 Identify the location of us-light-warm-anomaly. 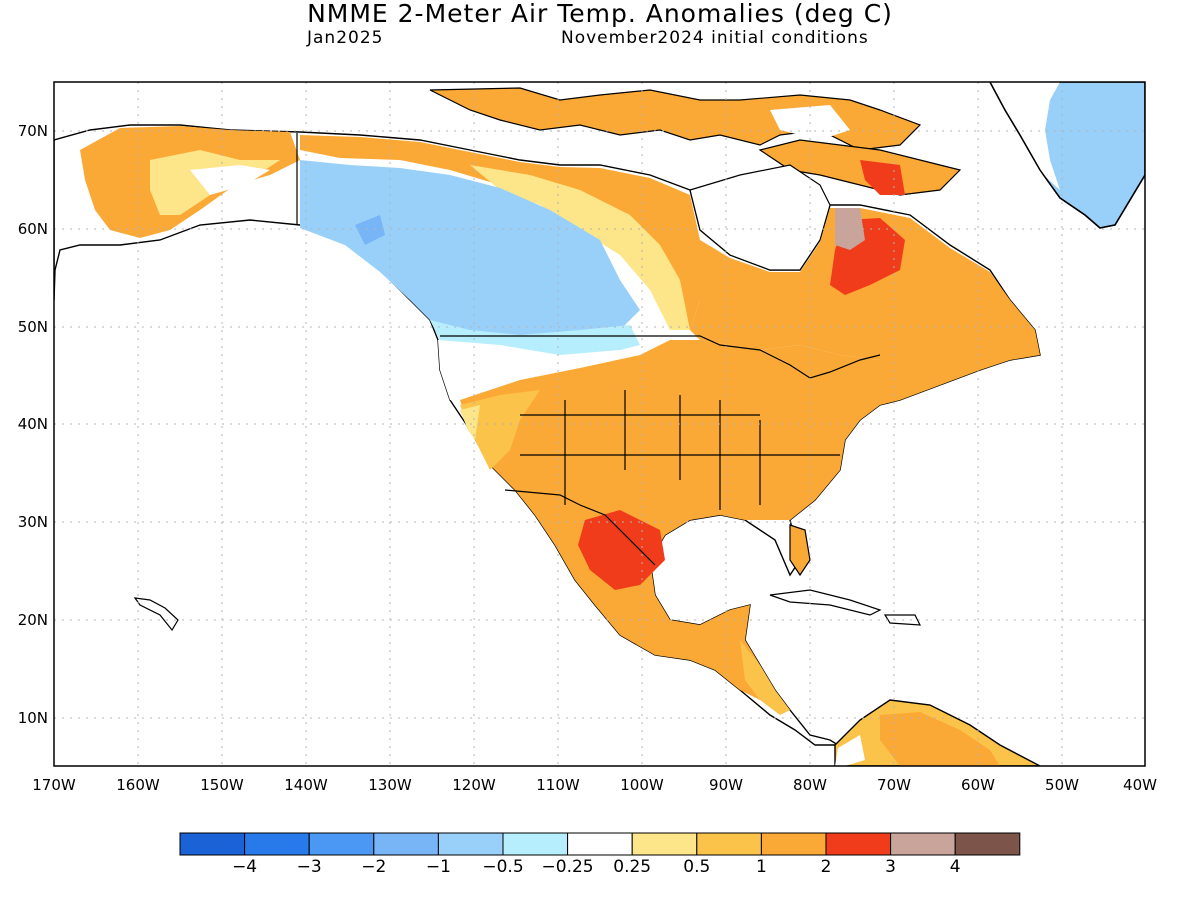
(500, 430).